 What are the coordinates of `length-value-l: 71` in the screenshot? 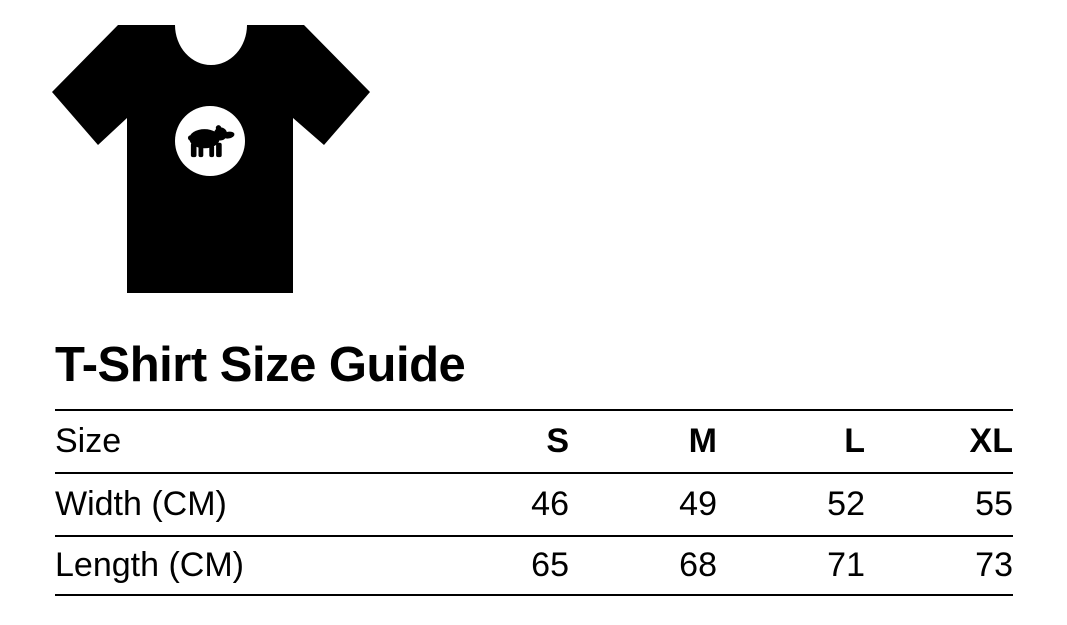 It's located at (846, 565).